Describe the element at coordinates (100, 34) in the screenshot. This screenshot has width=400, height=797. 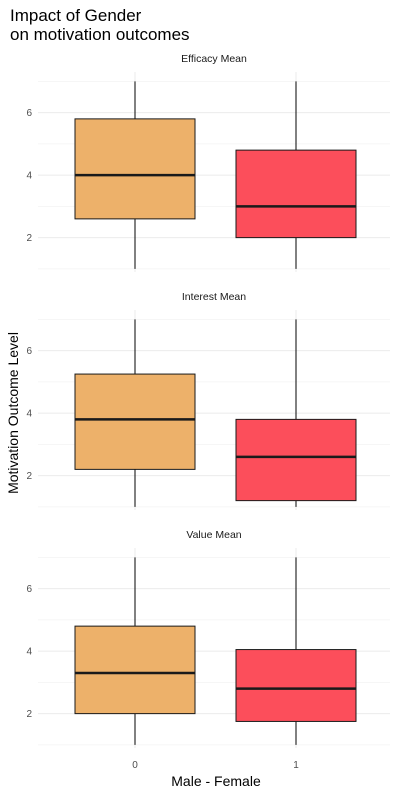
I see `chart-title-line-2: on motivation outcomes` at that location.